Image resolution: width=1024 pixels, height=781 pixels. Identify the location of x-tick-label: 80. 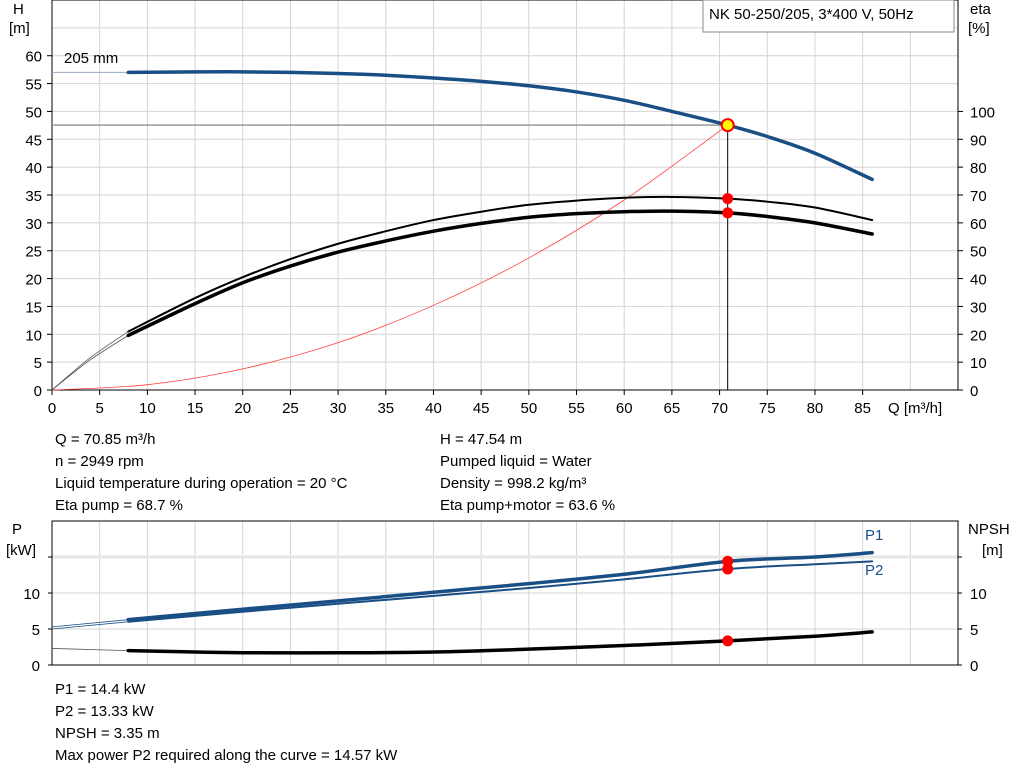
(815, 408).